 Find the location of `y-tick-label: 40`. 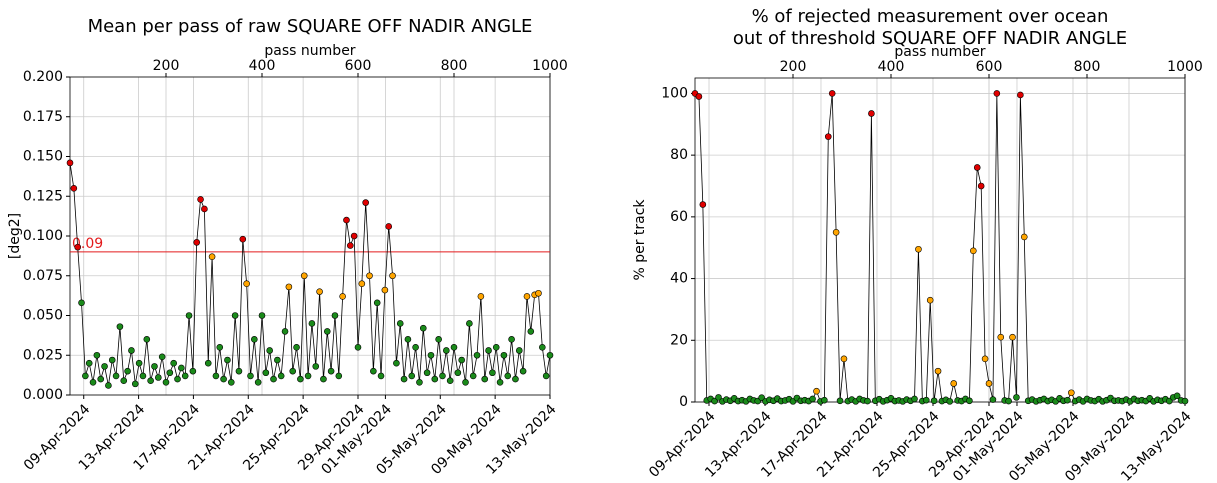

y-tick-label: 40 is located at coordinates (679, 279).